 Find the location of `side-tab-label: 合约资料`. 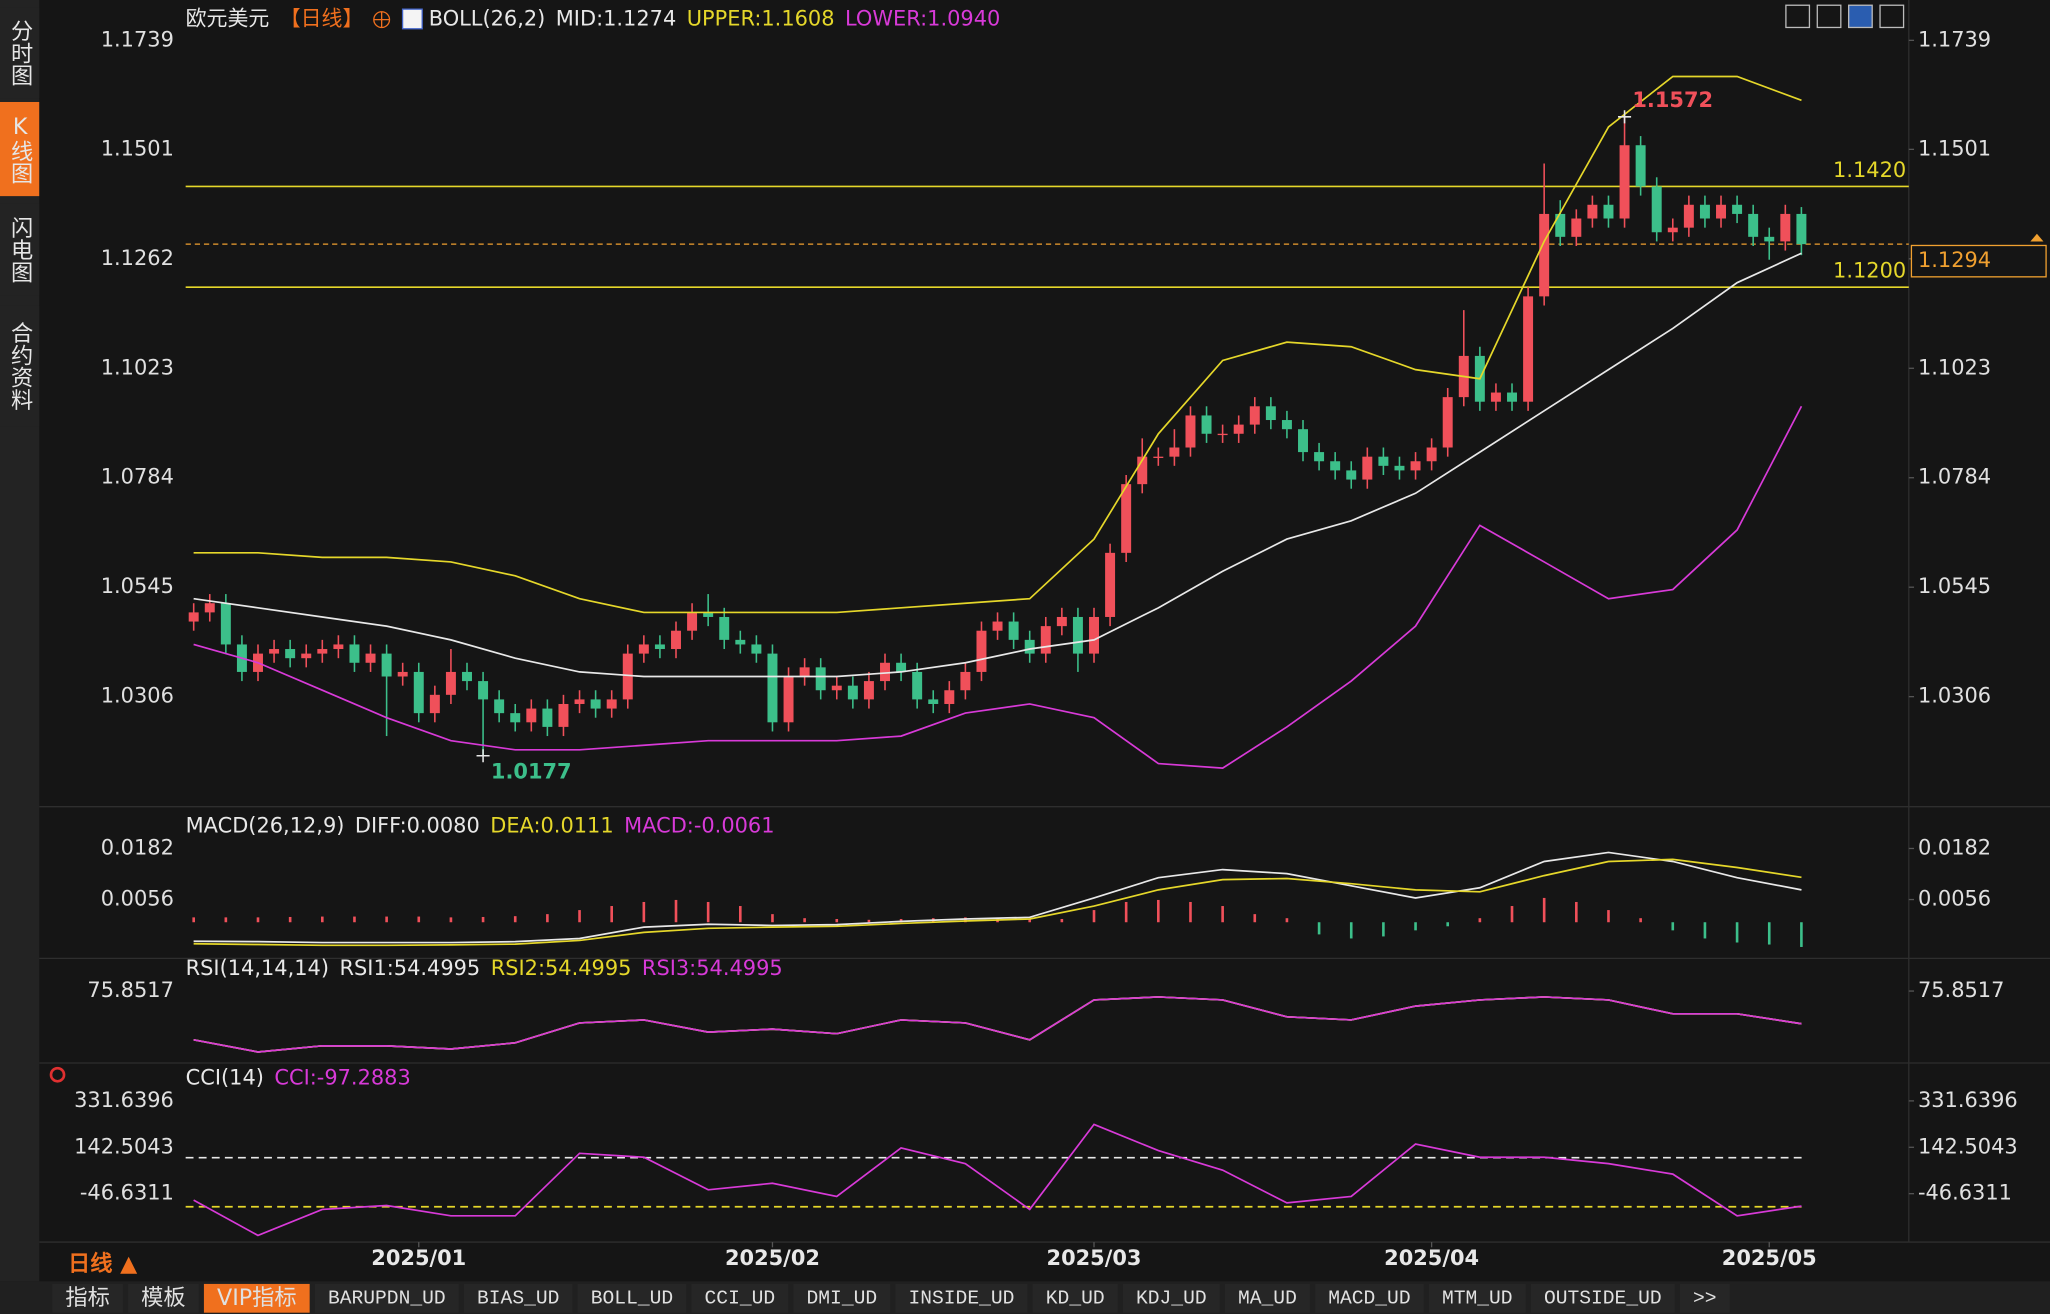

side-tab-label: 合约资料 is located at coordinates (20, 366).